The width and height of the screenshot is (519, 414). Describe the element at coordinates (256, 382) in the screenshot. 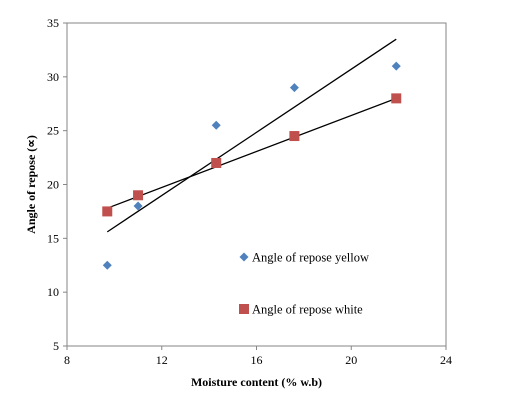

I see `x-axis-title: Moisture content (% w.b)` at that location.